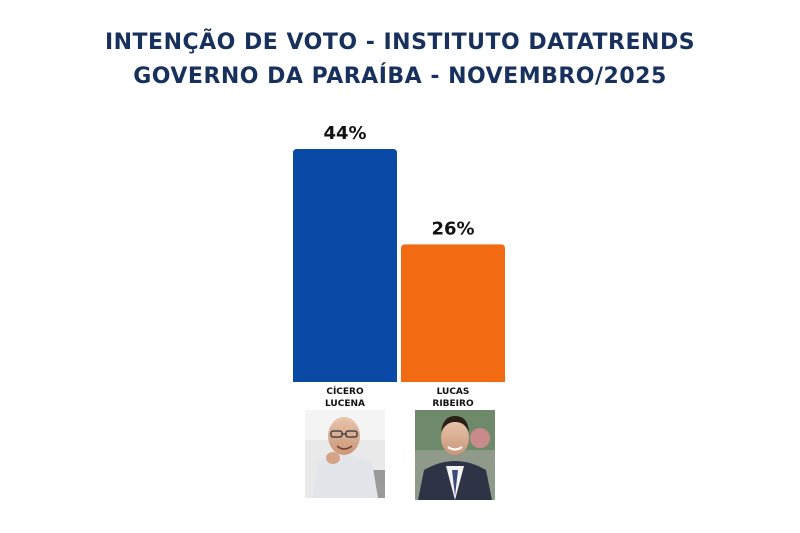  What do you see at coordinates (398, 181) in the screenshot?
I see `value-labels-group: 44% 26%` at bounding box center [398, 181].